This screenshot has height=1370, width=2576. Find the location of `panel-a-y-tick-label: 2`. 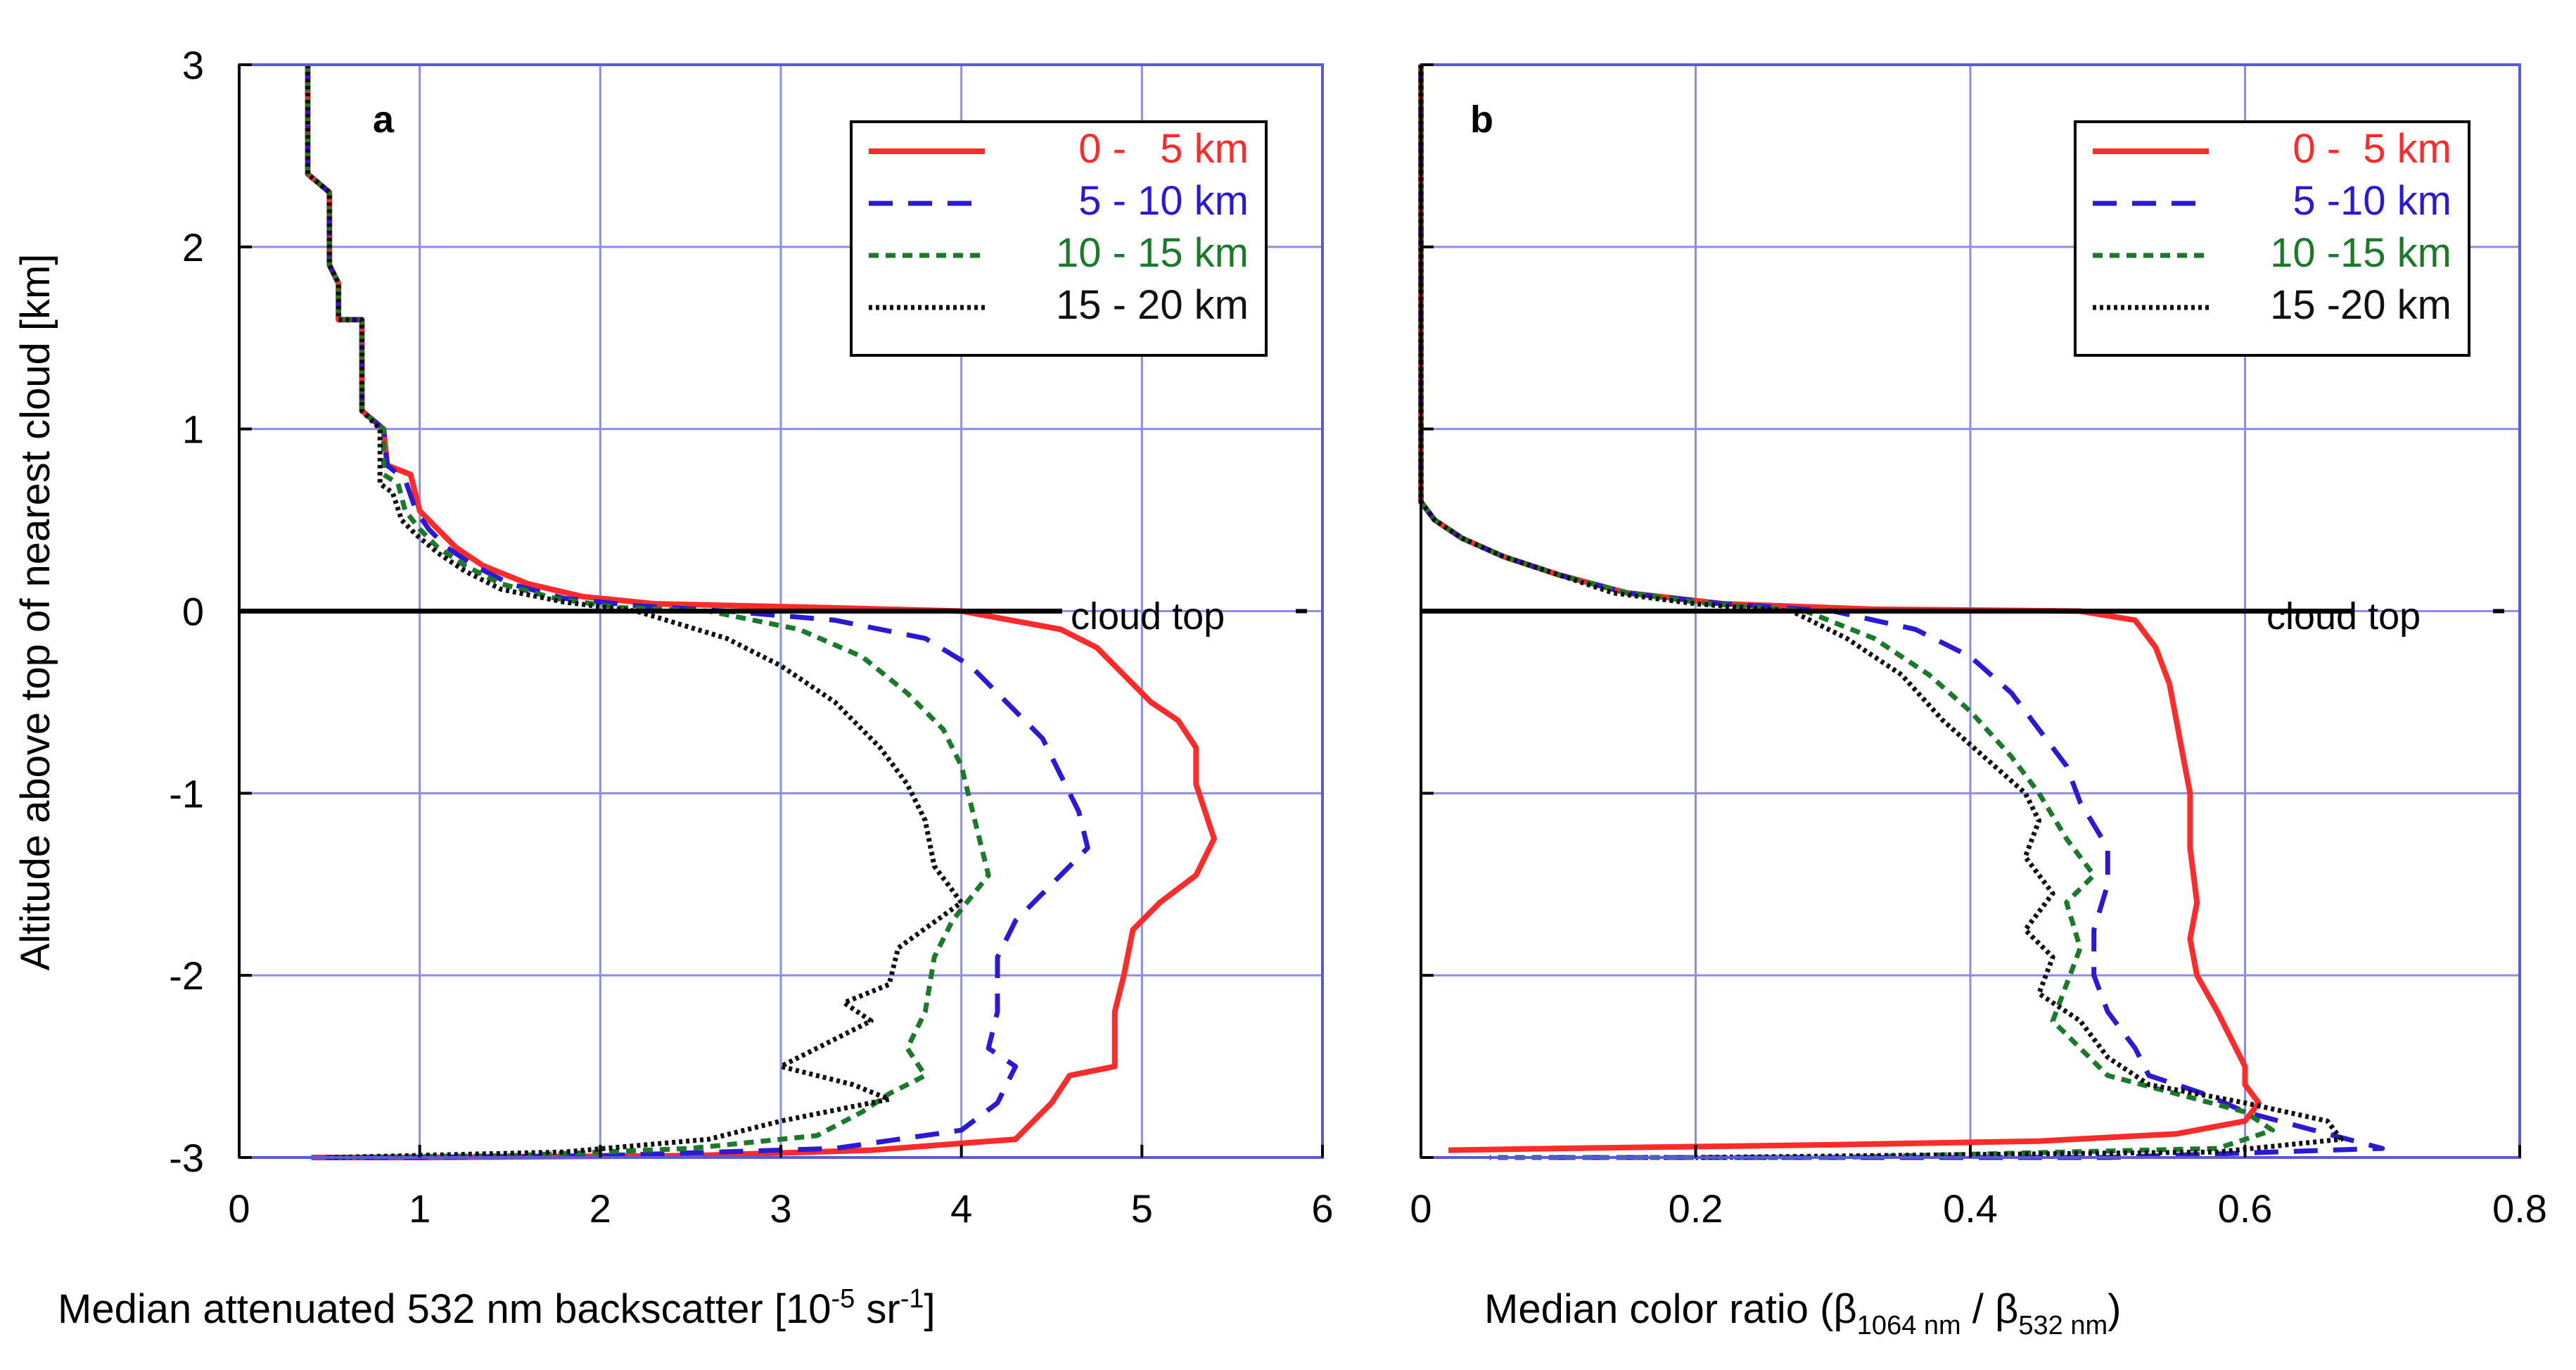

panel-a-y-tick-label: 2 is located at coordinates (193, 247).